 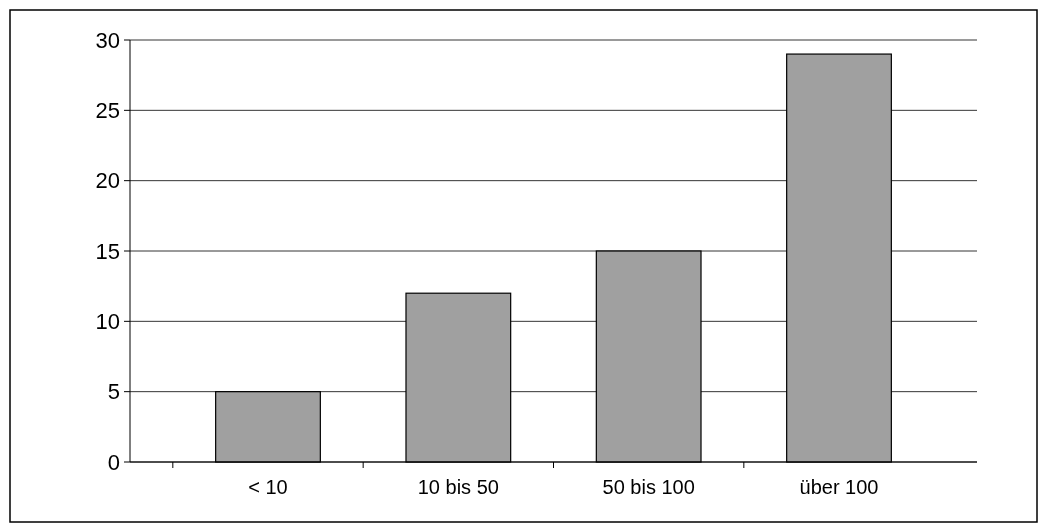 I want to click on y-tick-label: 20, so click(x=107, y=181).